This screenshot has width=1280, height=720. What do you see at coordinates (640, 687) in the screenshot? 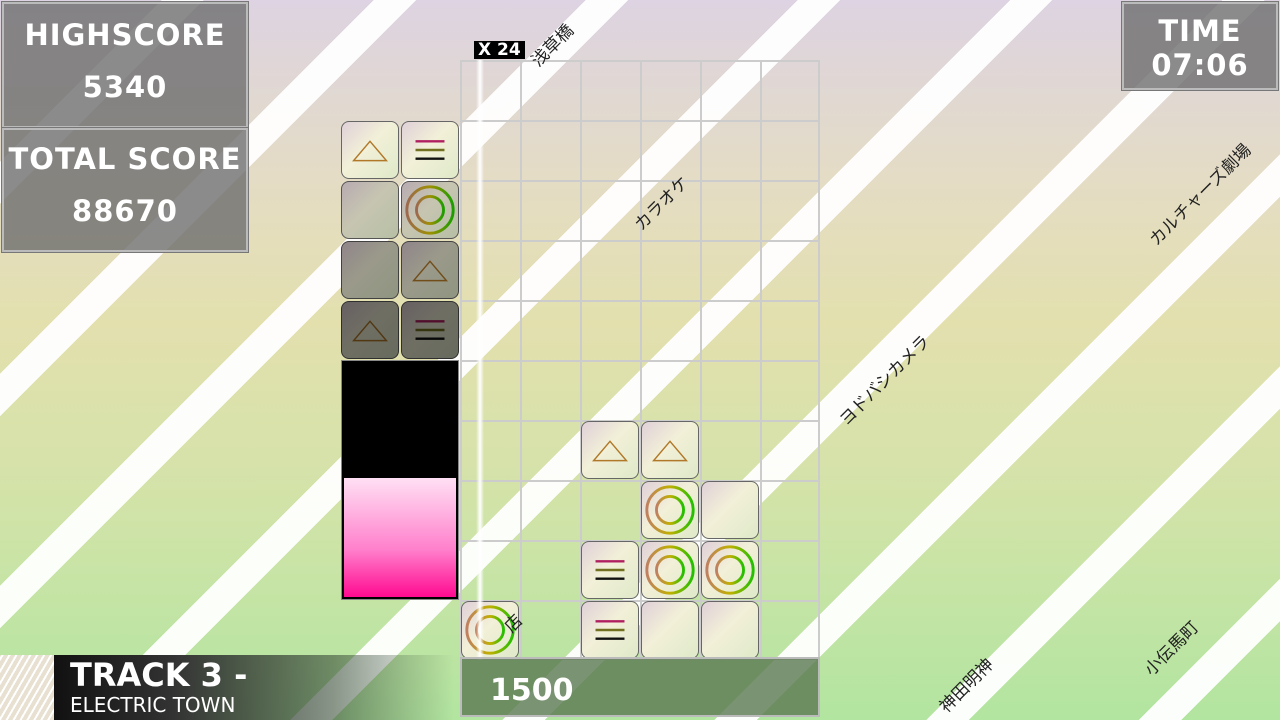
I see `current-score: 1500` at bounding box center [640, 687].